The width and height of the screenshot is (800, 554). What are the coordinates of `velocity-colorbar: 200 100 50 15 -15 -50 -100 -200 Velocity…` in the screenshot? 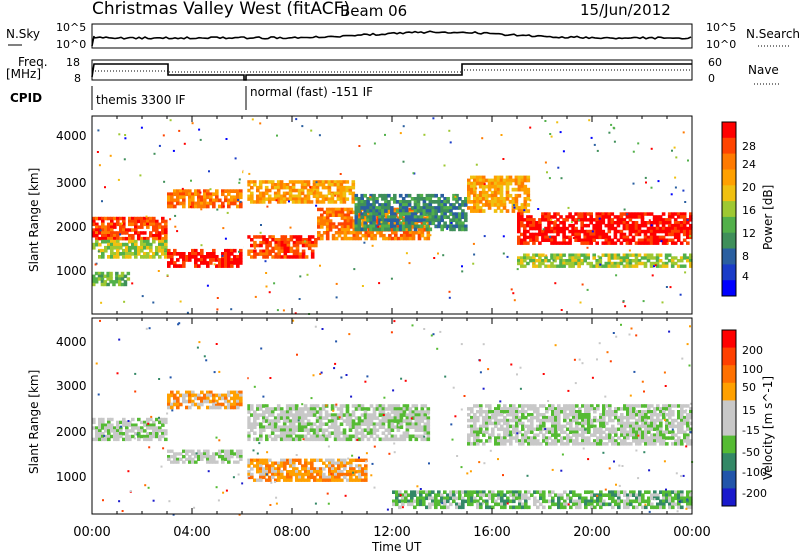 It's located at (748, 418).